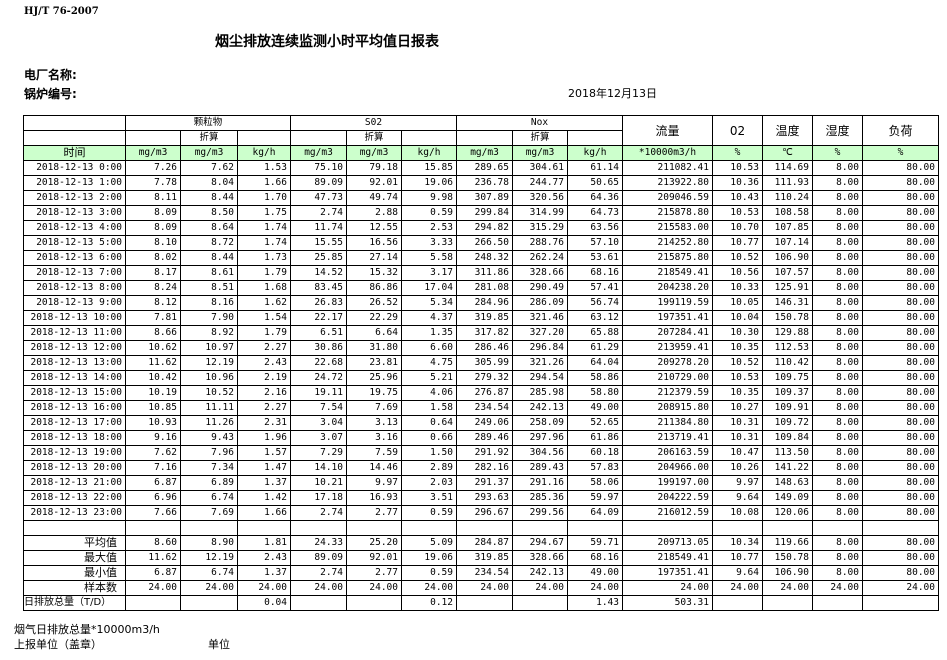 The height and width of the screenshot is (660, 947). I want to click on table-row, so click(481, 528).